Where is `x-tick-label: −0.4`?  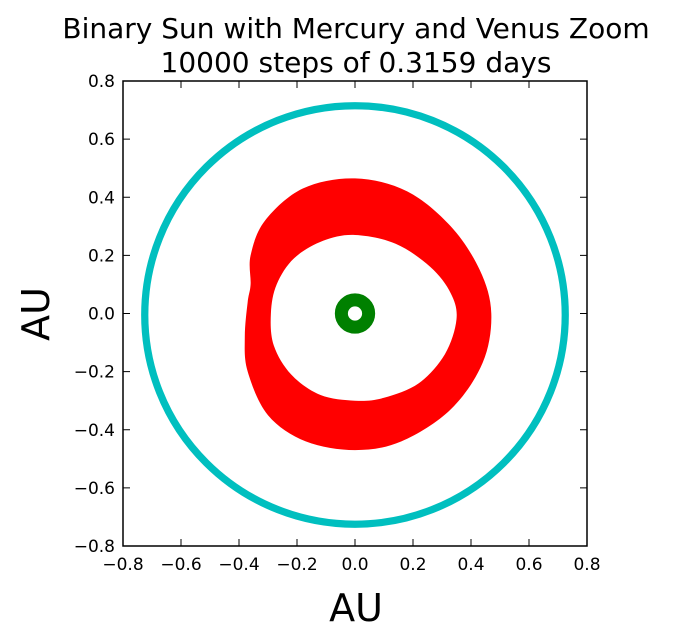 x-tick-label: −0.4 is located at coordinates (238, 565).